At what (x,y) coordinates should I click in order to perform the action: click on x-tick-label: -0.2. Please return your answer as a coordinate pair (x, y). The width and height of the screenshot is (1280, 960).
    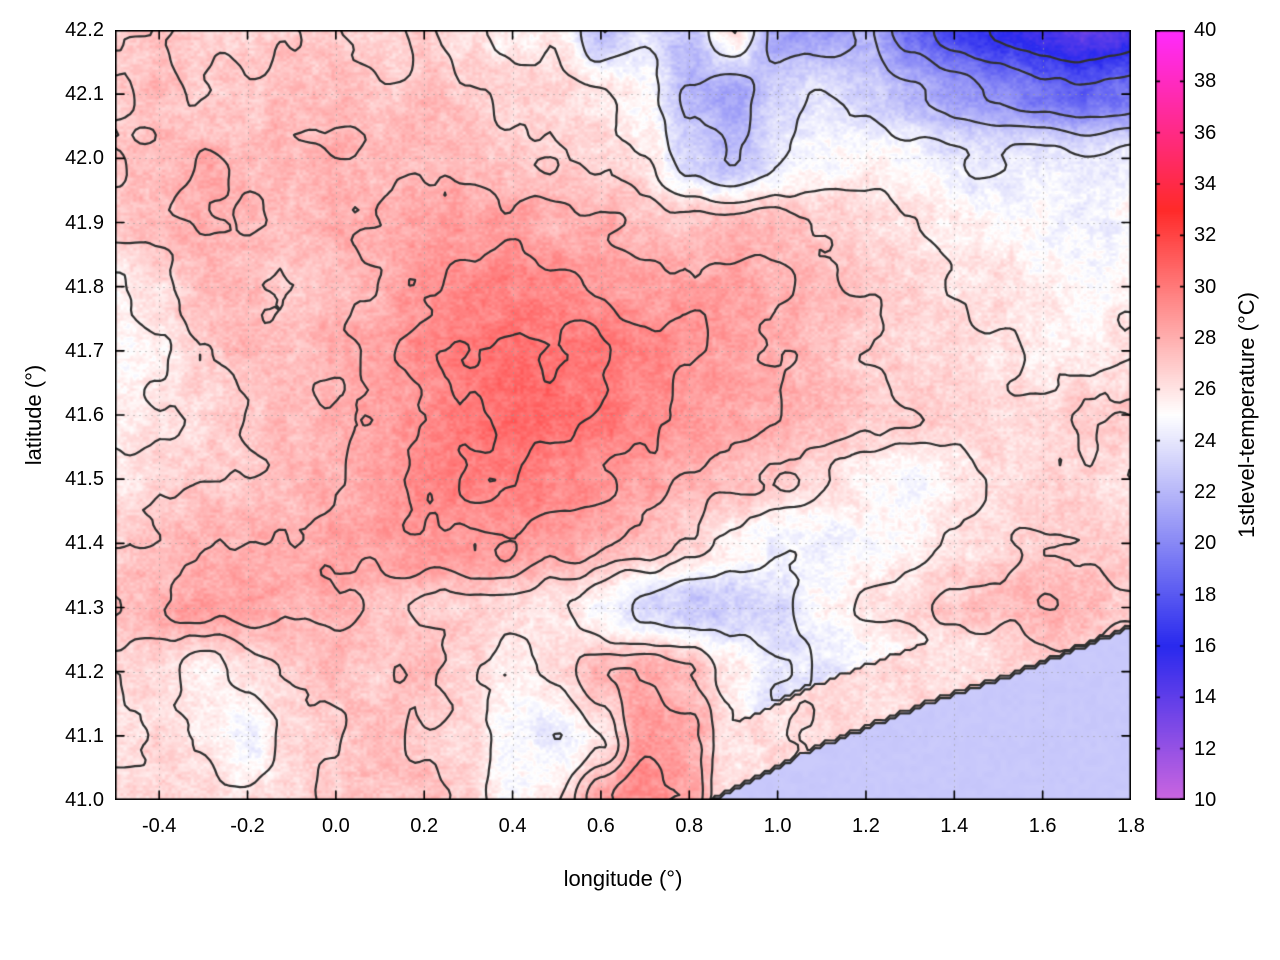
    Looking at the image, I should click on (247, 826).